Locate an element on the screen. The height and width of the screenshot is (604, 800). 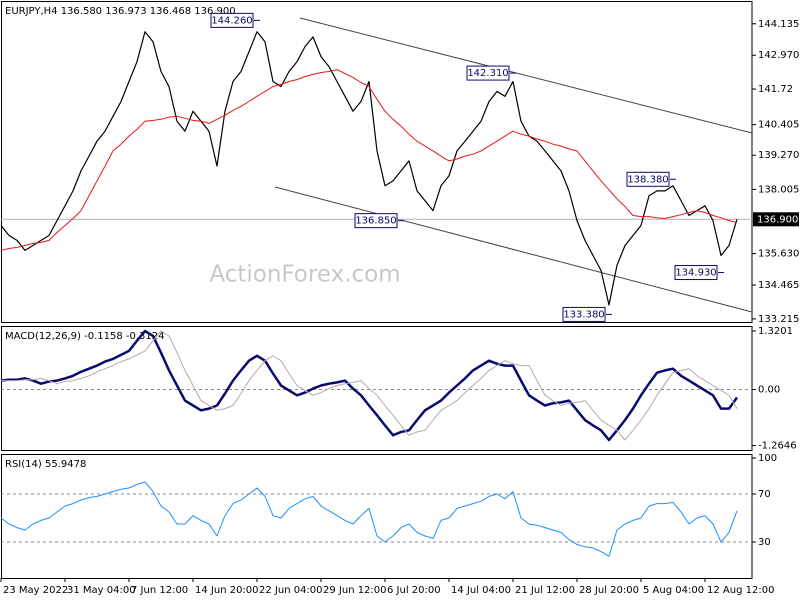
x-tick-label: 28 Jul 20:00 is located at coordinates (609, 590).